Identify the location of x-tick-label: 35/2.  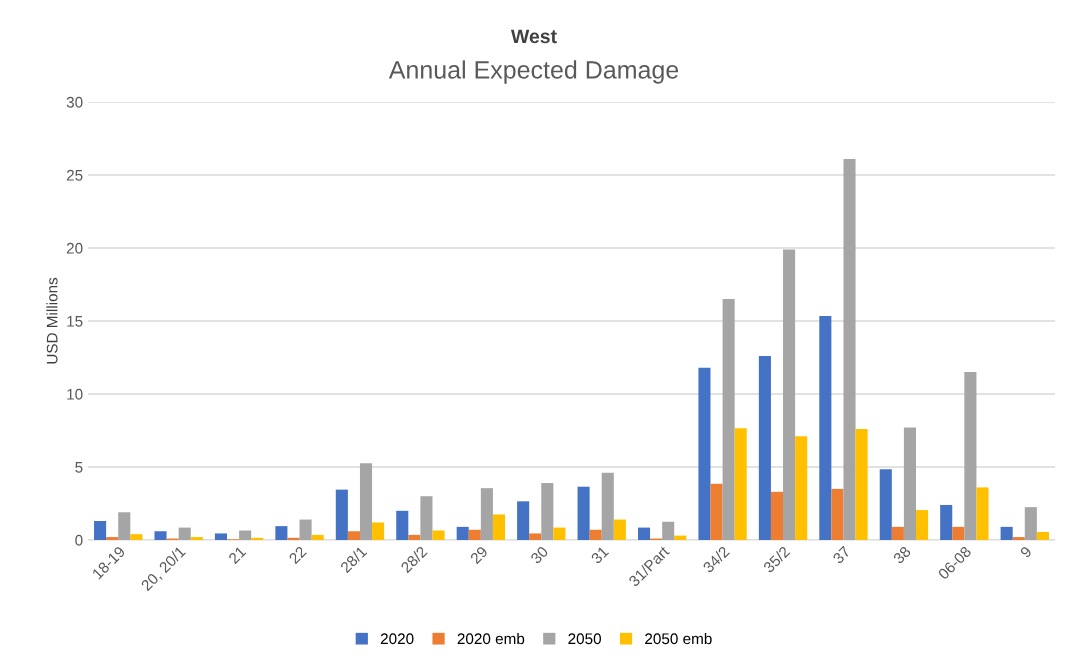
(776, 559).